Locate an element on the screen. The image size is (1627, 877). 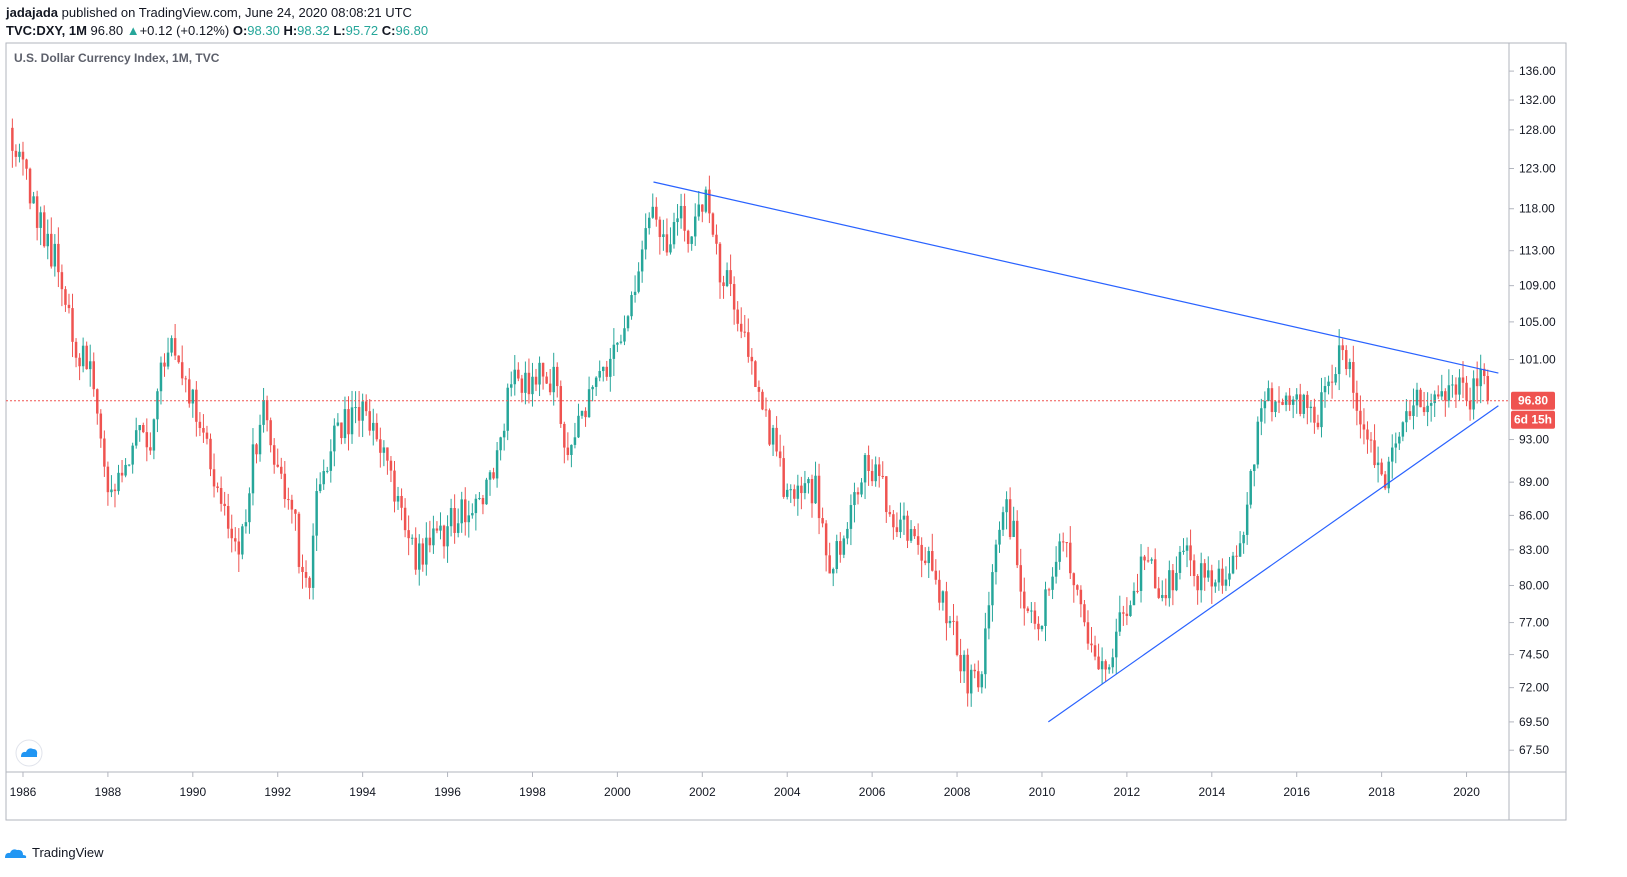
ticker-label: TVC:DXY, 1M is located at coordinates (46, 30).